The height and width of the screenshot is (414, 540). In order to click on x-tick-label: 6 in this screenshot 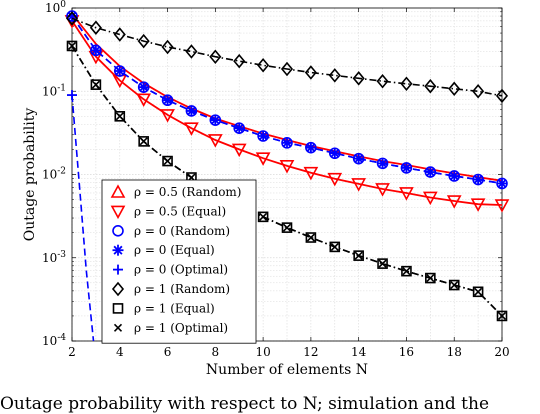, I will do `click(168, 352)`.